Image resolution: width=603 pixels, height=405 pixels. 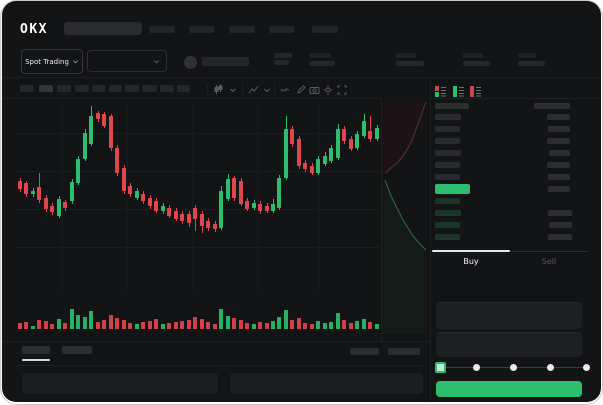 What do you see at coordinates (509, 344) in the screenshot?
I see `amount-input` at bounding box center [509, 344].